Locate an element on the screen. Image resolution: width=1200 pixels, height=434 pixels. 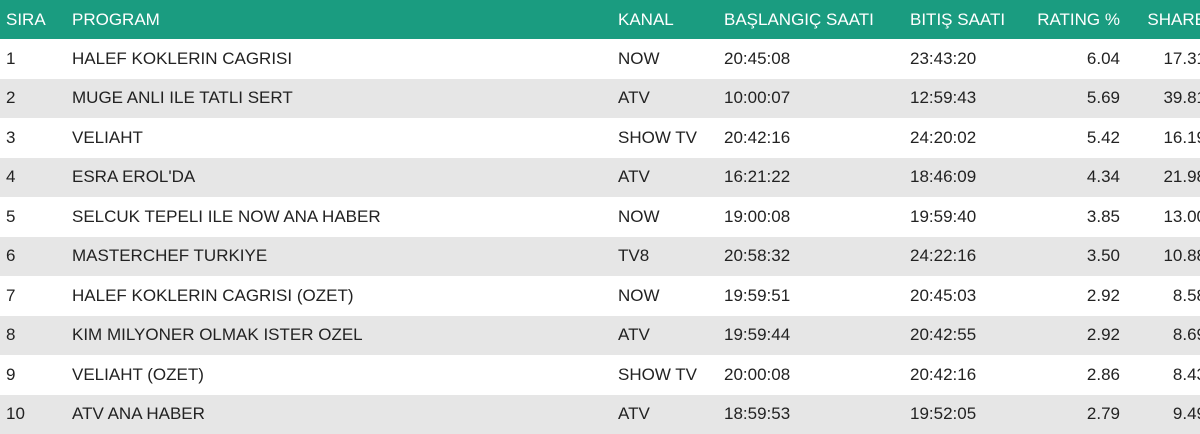
cell-sira: 8 is located at coordinates (36, 336).